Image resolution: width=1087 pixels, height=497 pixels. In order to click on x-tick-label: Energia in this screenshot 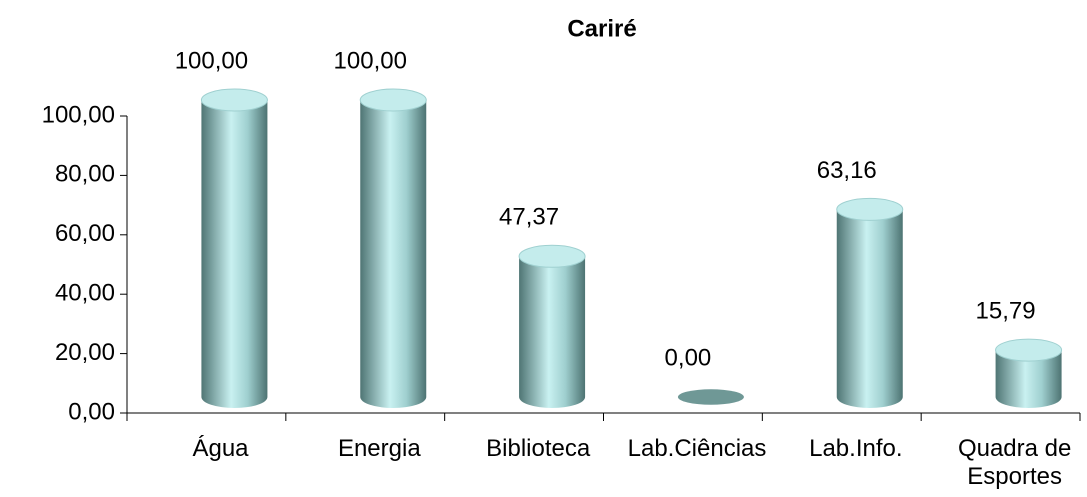, I will do `click(379, 448)`.